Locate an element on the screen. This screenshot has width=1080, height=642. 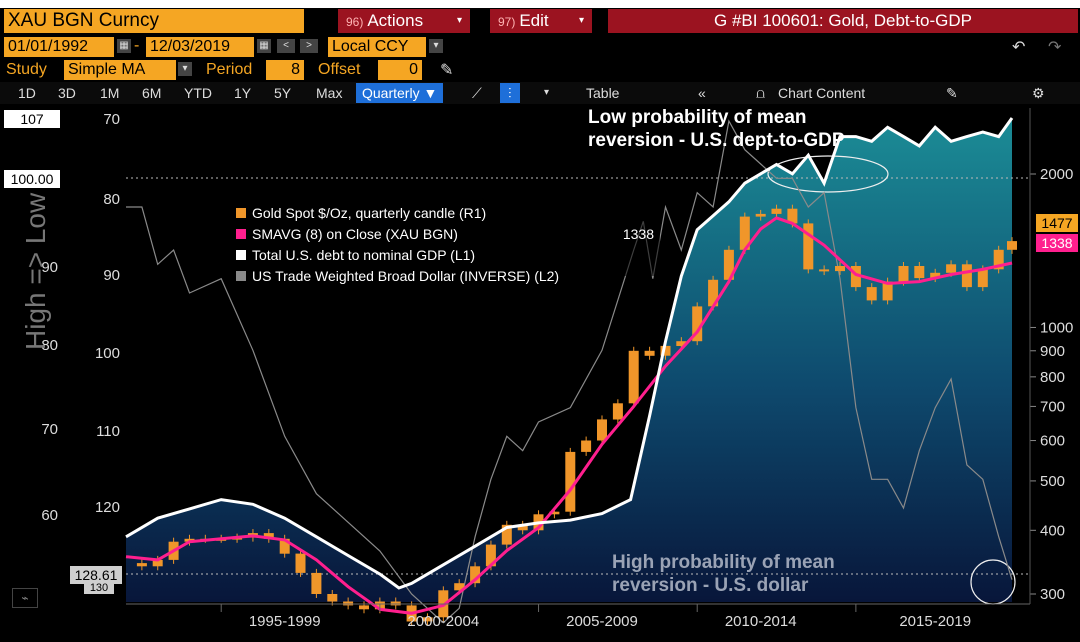
chart-type-dropdown-icon: ▾ is located at coordinates (547, 92).